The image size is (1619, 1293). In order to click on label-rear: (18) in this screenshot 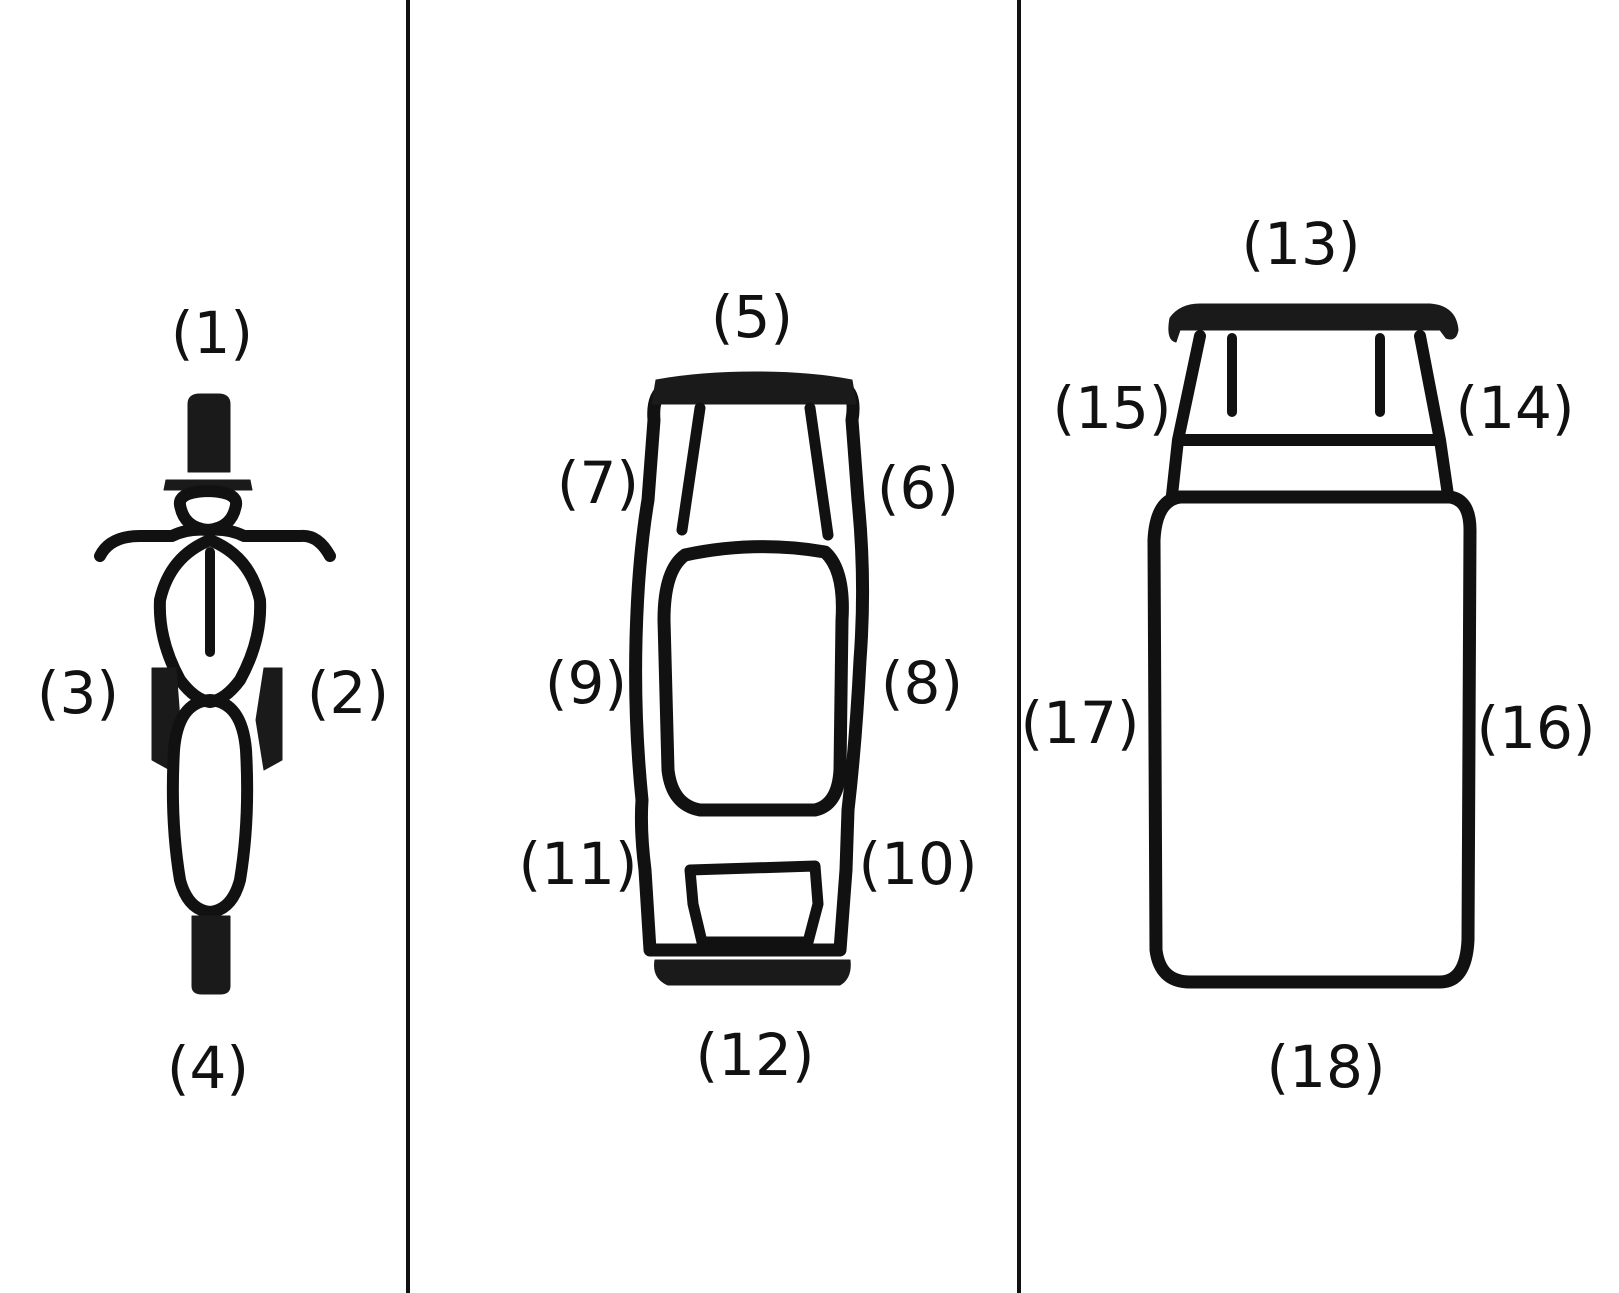, I will do `click(1325, 1067)`.